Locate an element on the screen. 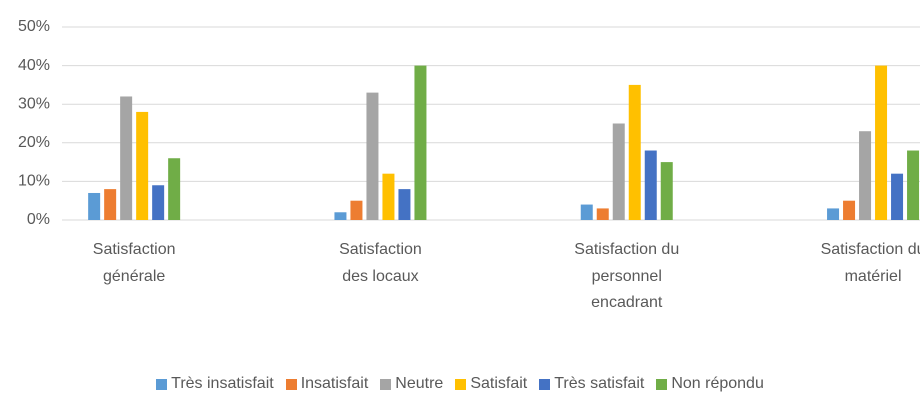 Image resolution: width=920 pixels, height=402 pixels. legend-label: Insatisfait is located at coordinates (334, 383).